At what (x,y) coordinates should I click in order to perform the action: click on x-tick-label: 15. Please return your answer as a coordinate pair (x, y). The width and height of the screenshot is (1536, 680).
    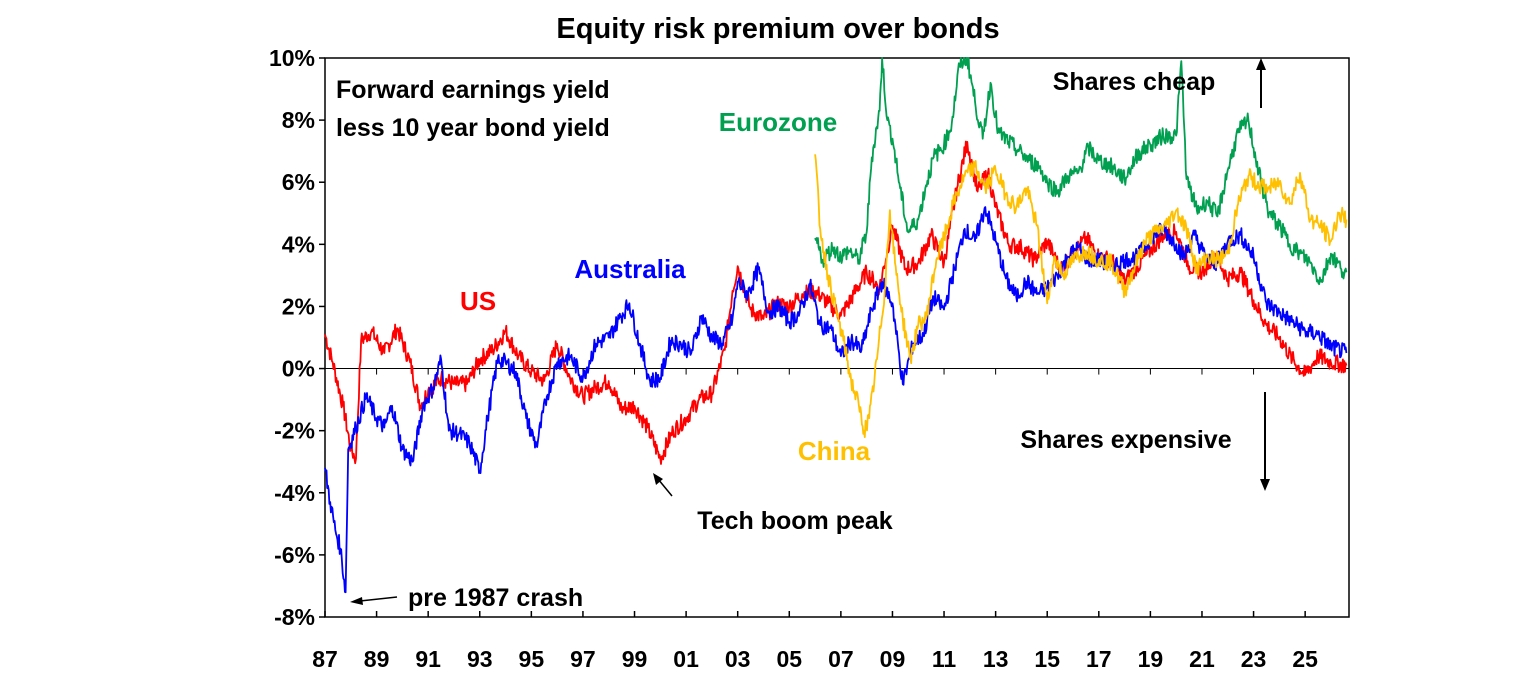
    Looking at the image, I should click on (1047, 659).